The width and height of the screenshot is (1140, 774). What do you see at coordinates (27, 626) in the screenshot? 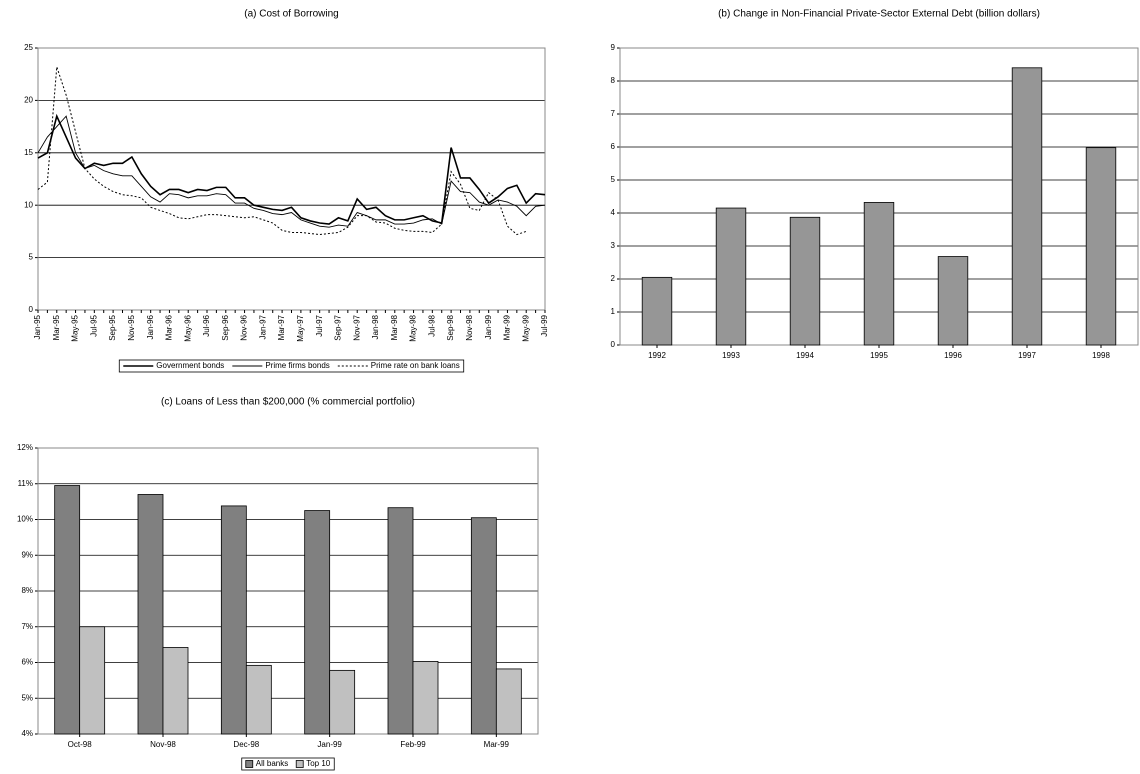
I see `y-tick-label: 7%` at bounding box center [27, 626].